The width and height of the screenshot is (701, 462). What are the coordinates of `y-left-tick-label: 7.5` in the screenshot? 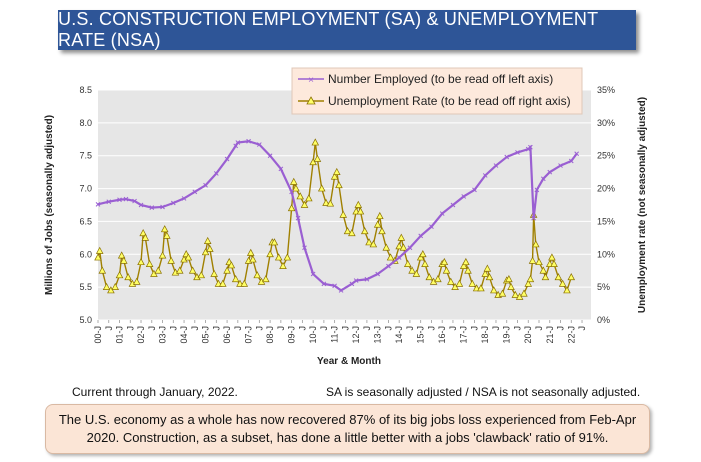 It's located at (85, 156).